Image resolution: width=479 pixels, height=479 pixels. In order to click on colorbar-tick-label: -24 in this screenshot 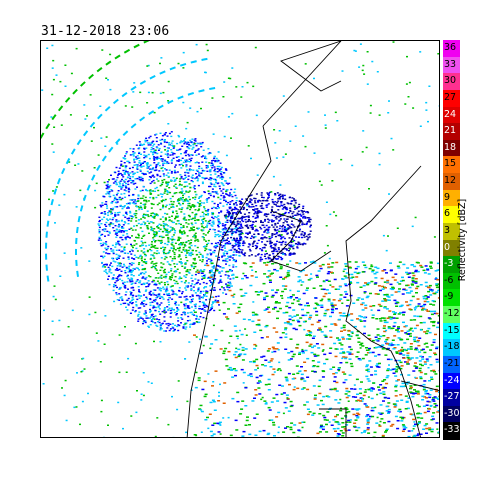, I will do `click(452, 380)`.